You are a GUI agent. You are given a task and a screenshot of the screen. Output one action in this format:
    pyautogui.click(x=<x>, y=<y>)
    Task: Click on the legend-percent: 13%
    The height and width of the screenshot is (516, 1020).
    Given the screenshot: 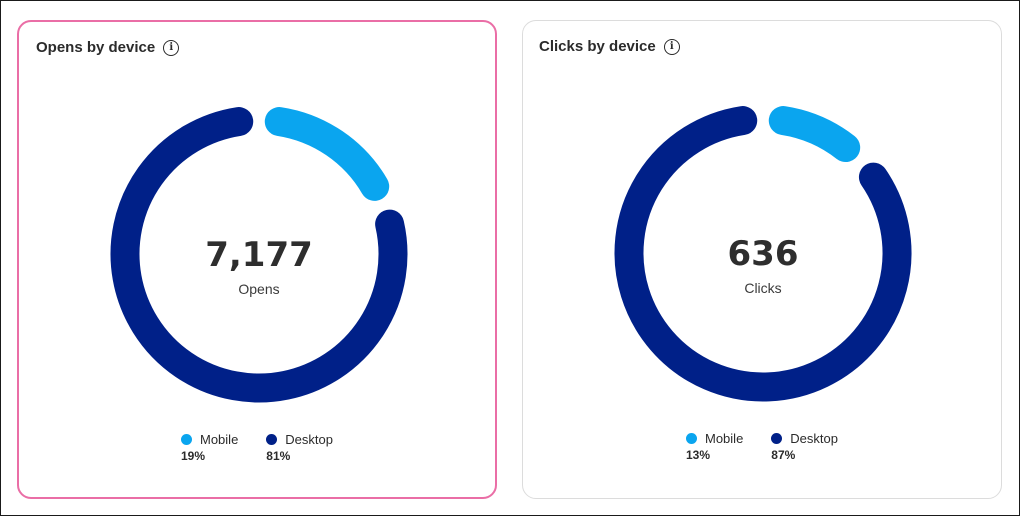 What is the action you would take?
    pyautogui.click(x=698, y=455)
    